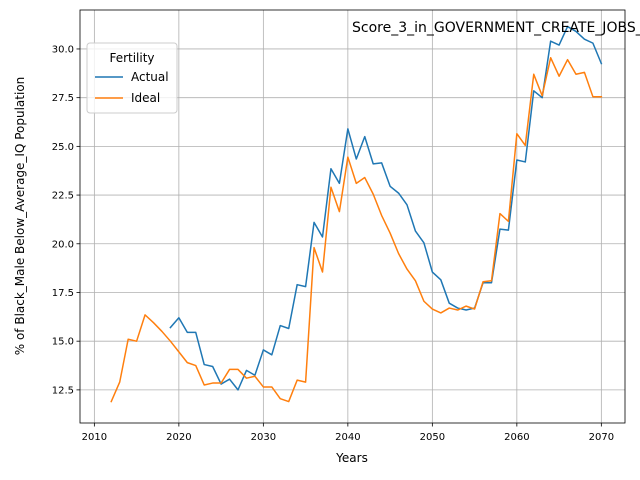 The image size is (640, 480). Describe the element at coordinates (347, 437) in the screenshot. I see `x-tick-label: 2040` at that location.